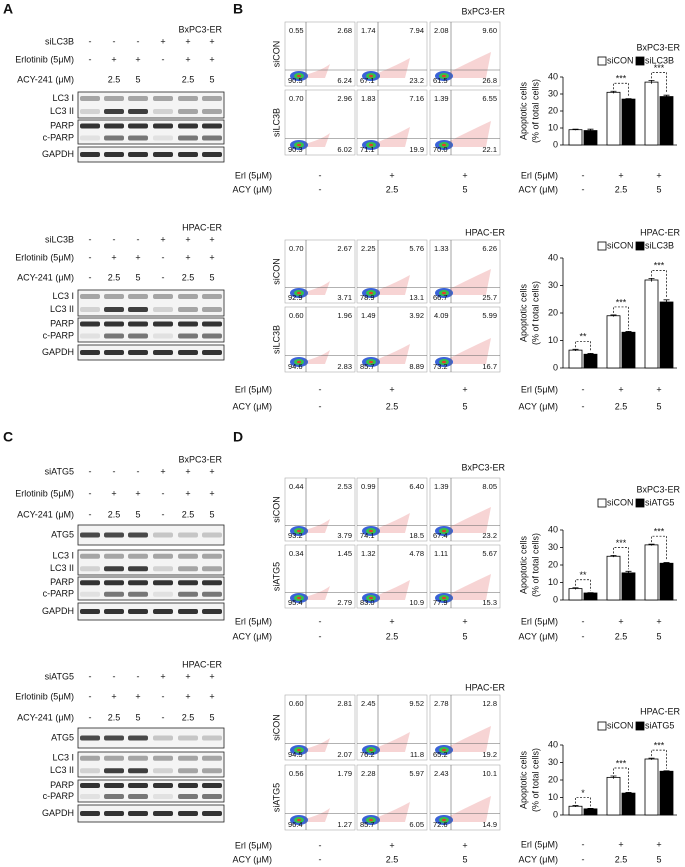  I want to click on treatment-label: ACY-241 (μM), so click(45, 79).